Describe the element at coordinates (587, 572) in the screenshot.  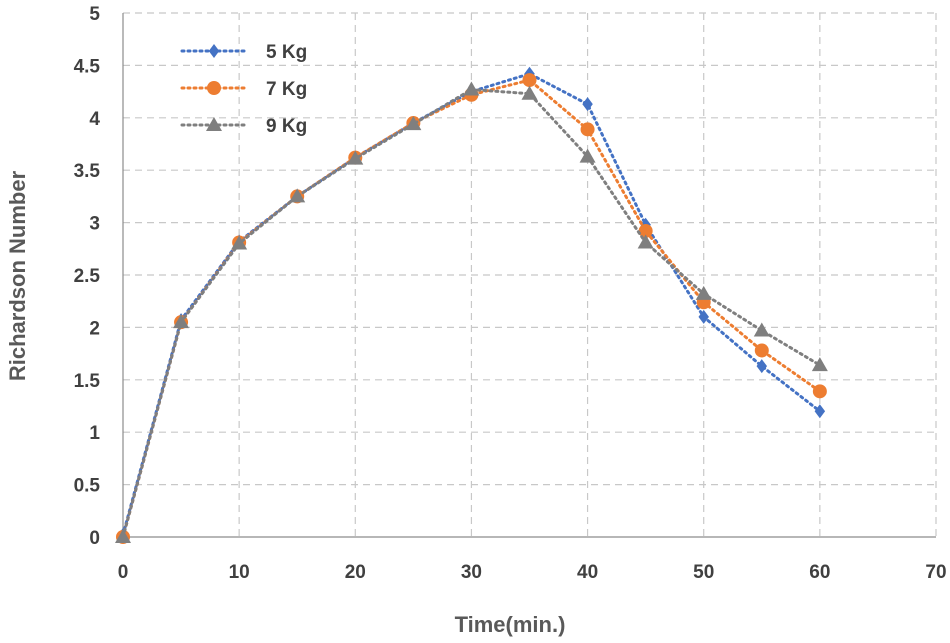
I see `x-tick-label: 40` at that location.